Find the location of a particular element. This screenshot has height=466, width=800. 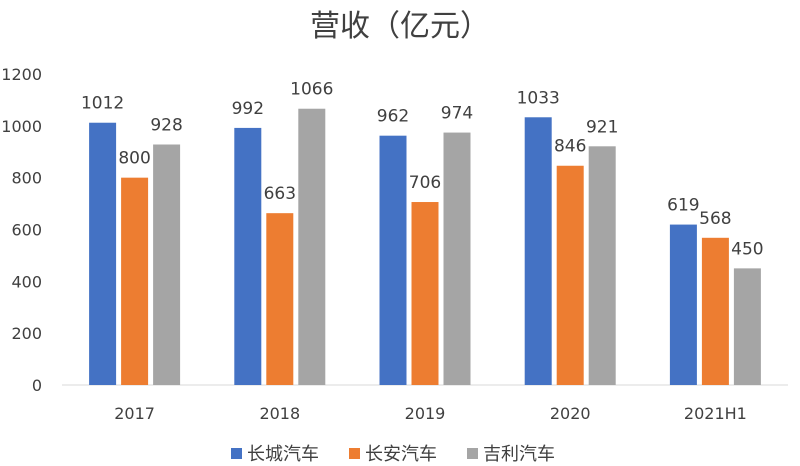

y-tick-label: 0 is located at coordinates (37, 385).